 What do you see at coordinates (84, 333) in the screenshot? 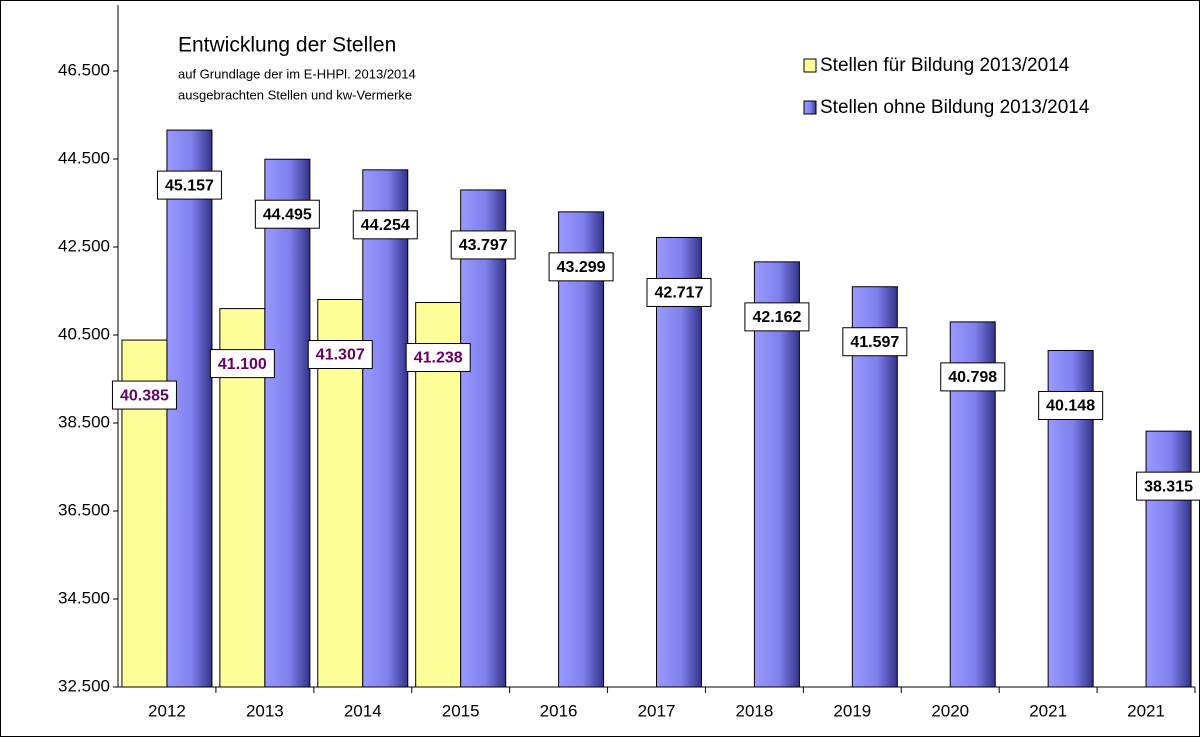
I see `y-tick-label: 40.500` at bounding box center [84, 333].